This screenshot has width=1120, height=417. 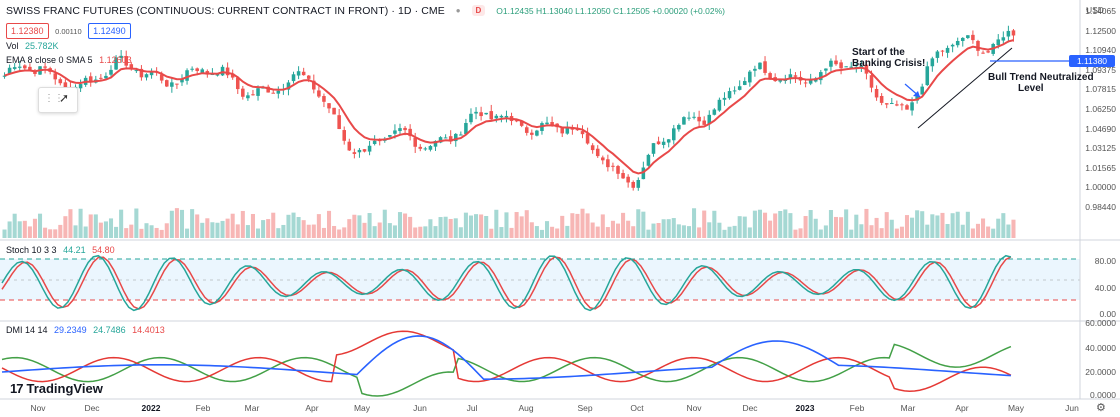 What do you see at coordinates (1101, 408) in the screenshot?
I see `gear-icon: ⚙` at bounding box center [1101, 408].